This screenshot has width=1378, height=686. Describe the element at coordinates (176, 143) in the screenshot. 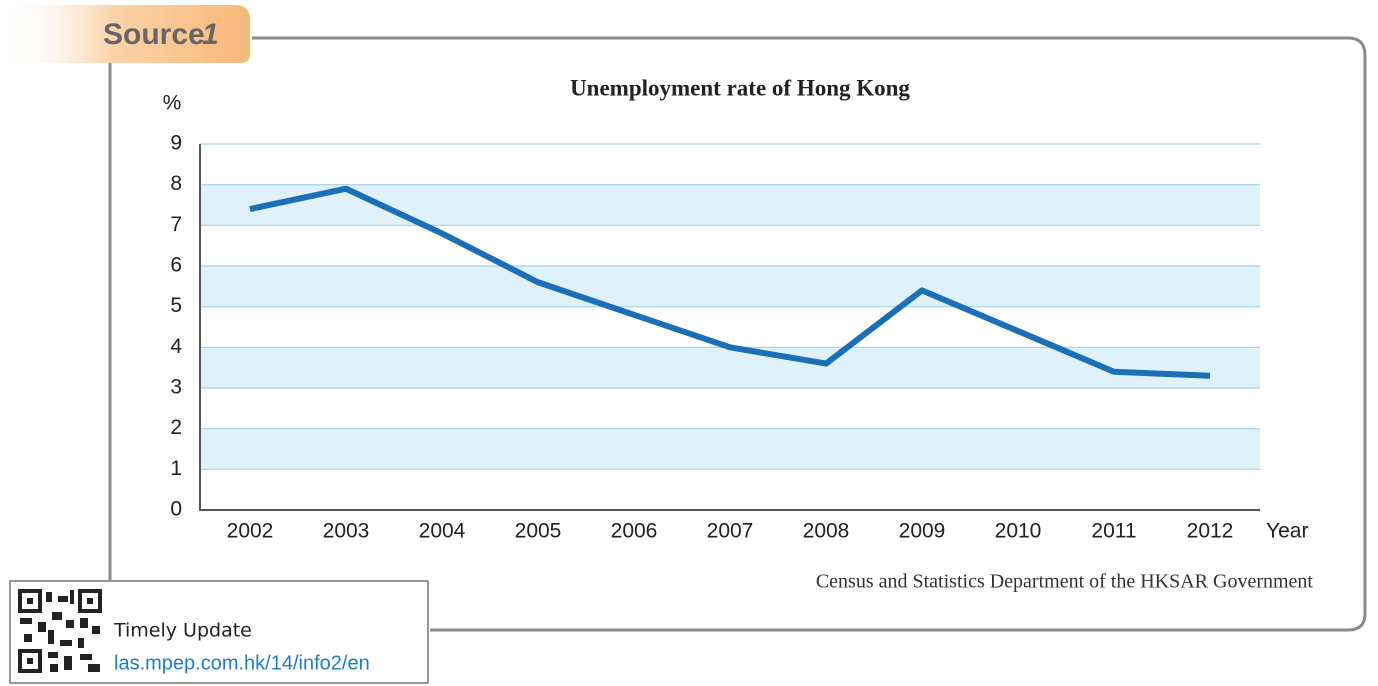

I see `y-tick-label: 9` at that location.